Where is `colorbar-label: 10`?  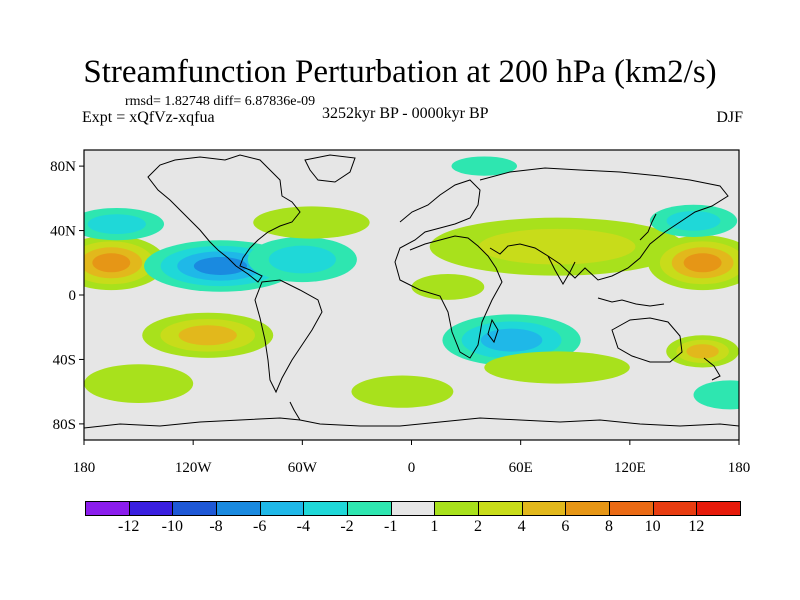 colorbar-label: 10 is located at coordinates (652, 526).